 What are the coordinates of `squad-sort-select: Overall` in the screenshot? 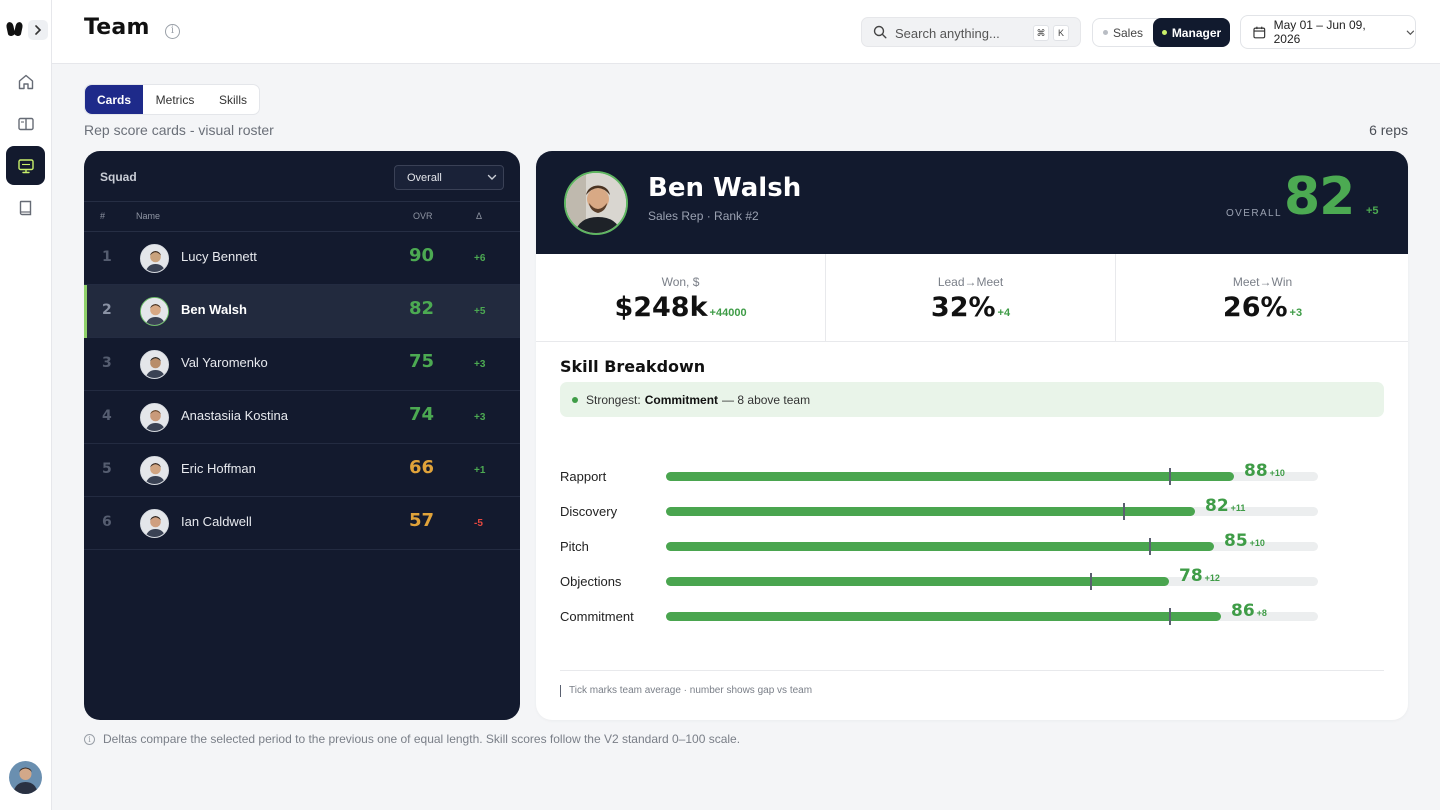 It's located at (449, 177).